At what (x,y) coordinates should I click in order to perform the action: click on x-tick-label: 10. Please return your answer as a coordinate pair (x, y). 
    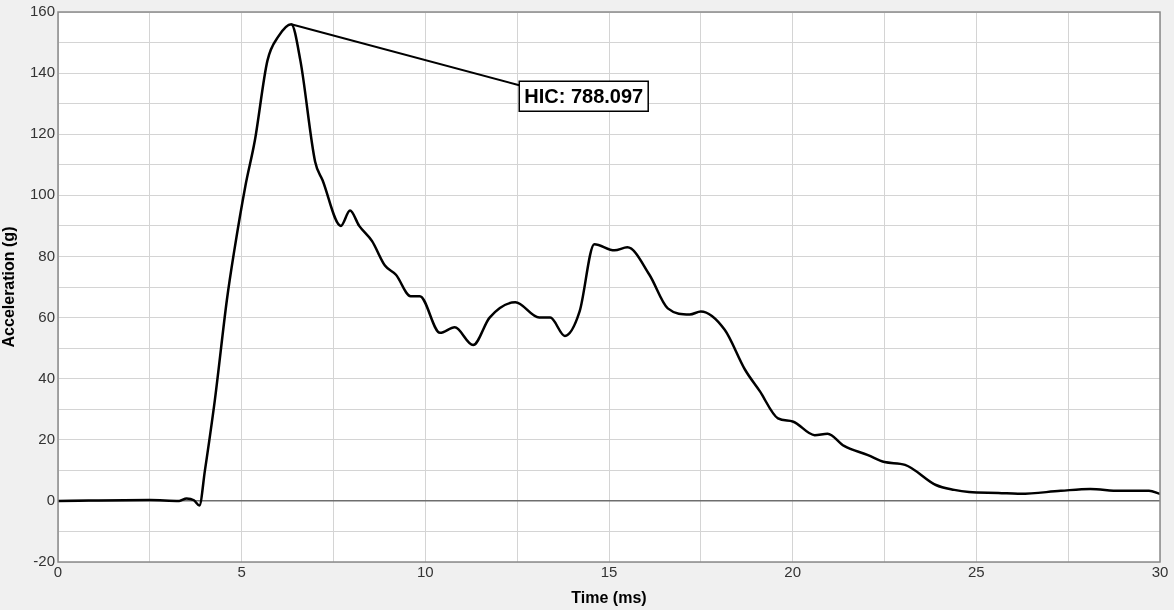
    Looking at the image, I should click on (425, 572).